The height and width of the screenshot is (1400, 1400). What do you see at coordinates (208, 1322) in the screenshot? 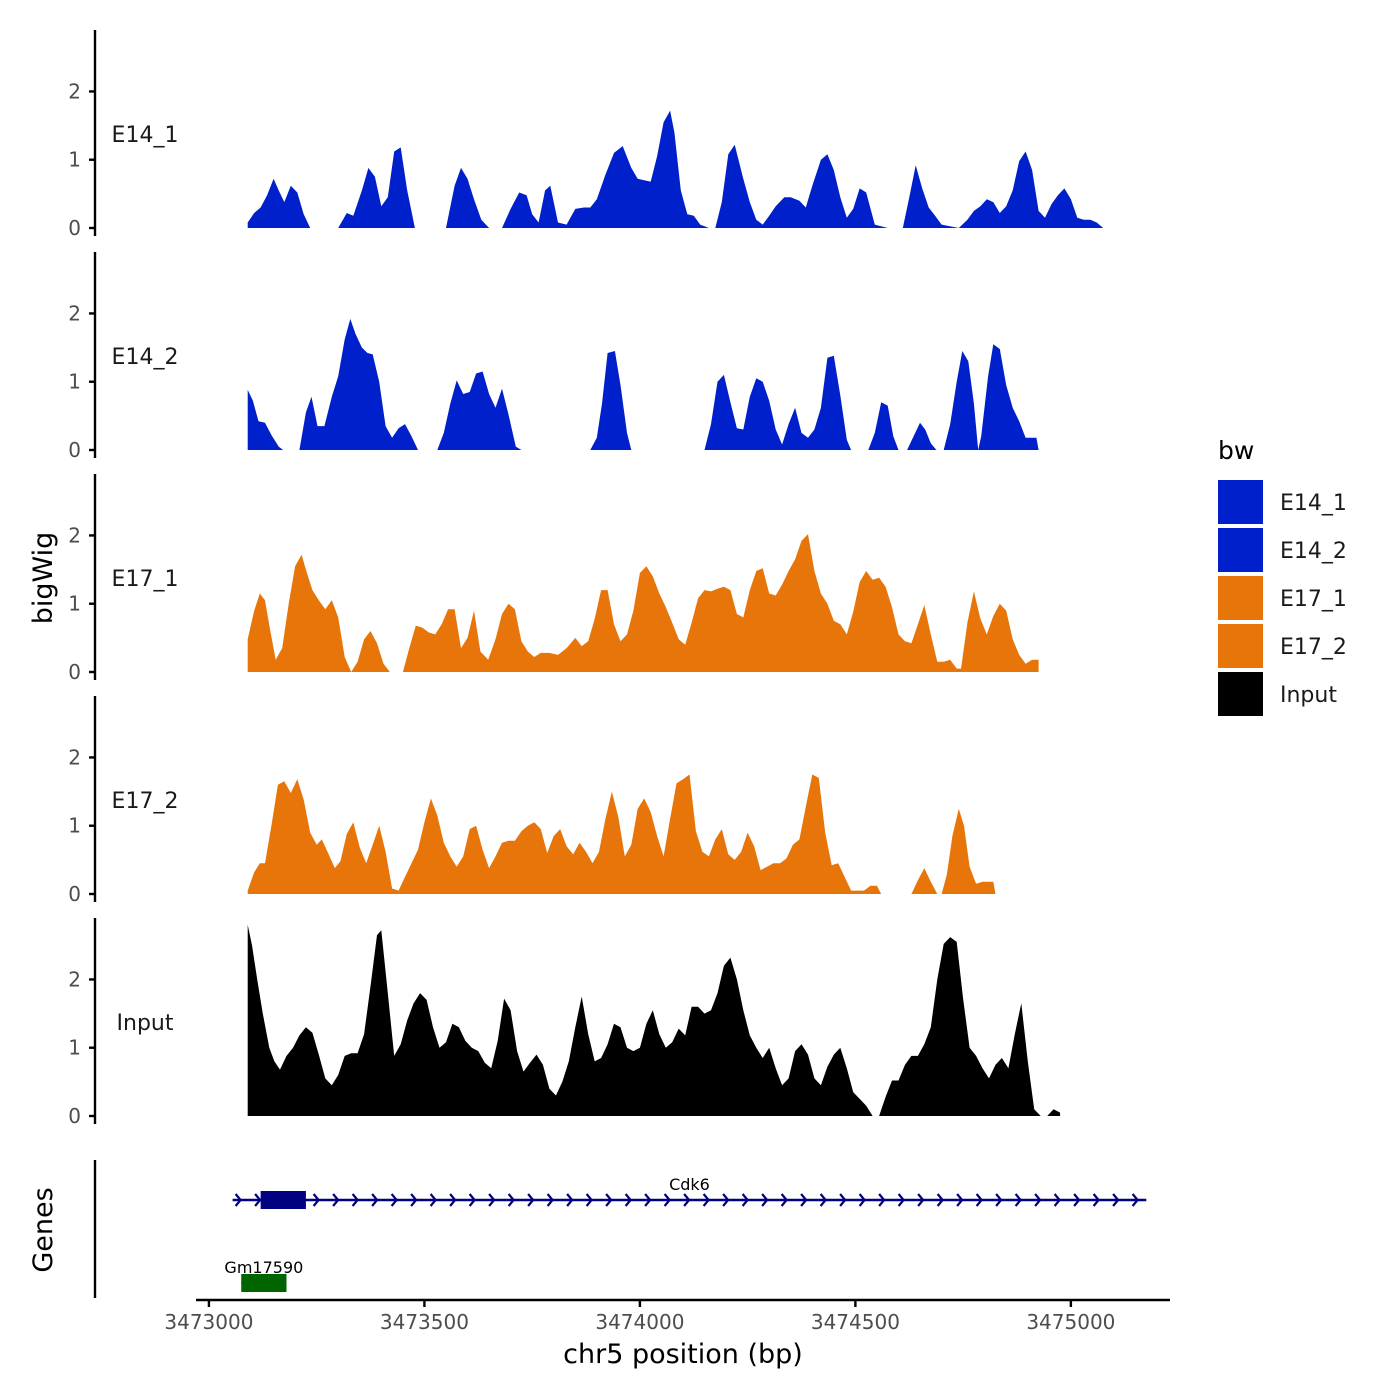
I see `x-tick-label: 3473000` at bounding box center [208, 1322].